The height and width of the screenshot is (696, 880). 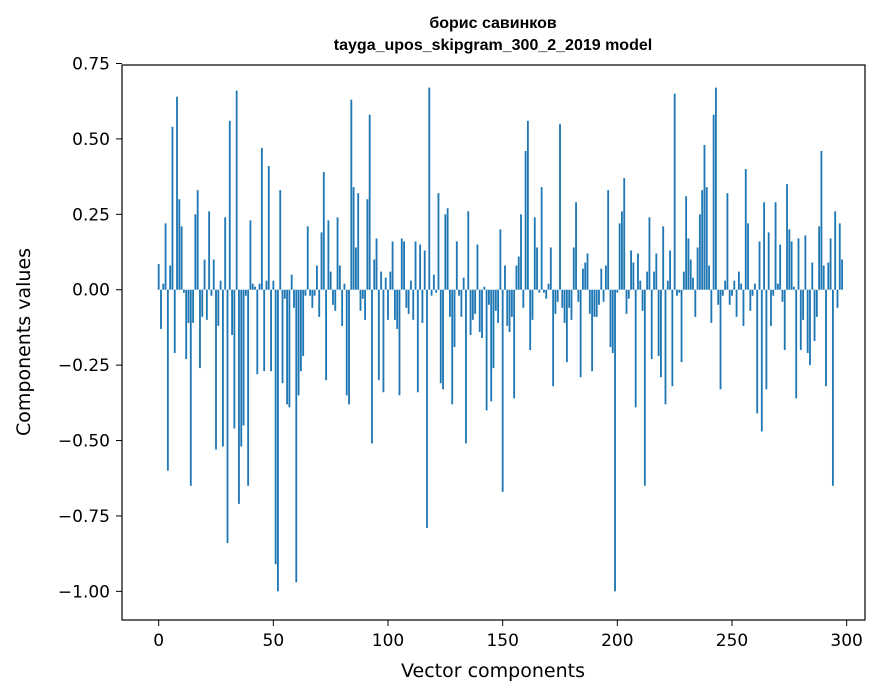 What do you see at coordinates (91, 215) in the screenshot?
I see `y-tick-label: 0.25` at bounding box center [91, 215].